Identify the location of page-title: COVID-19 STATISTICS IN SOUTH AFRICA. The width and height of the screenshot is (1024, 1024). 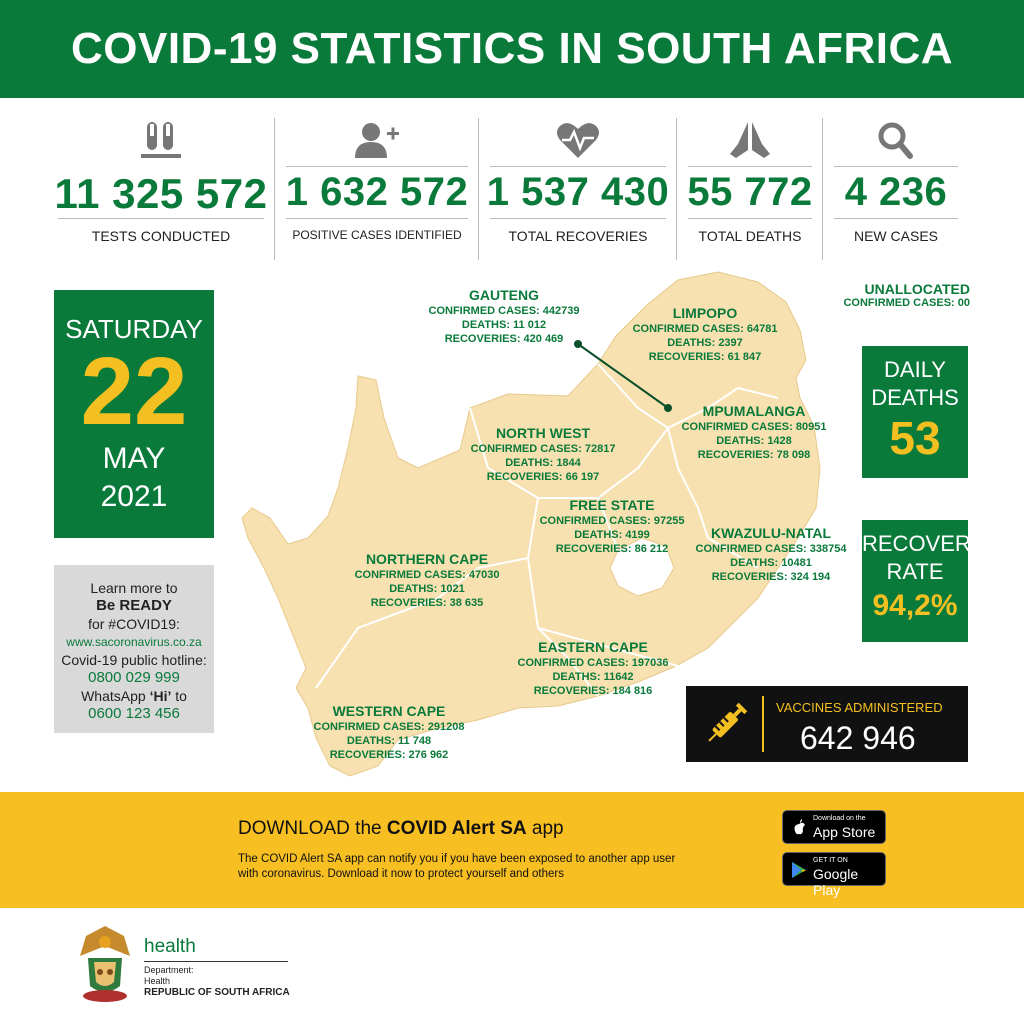
(512, 48).